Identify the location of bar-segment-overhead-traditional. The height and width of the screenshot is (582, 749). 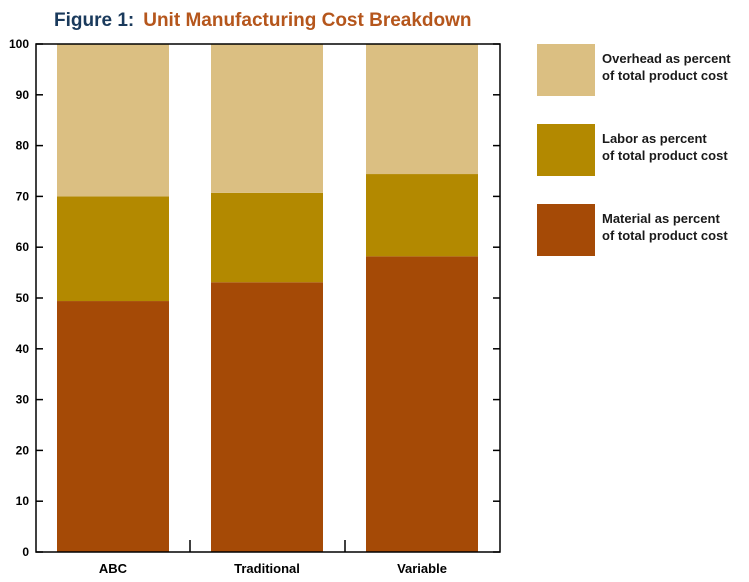
(267, 118).